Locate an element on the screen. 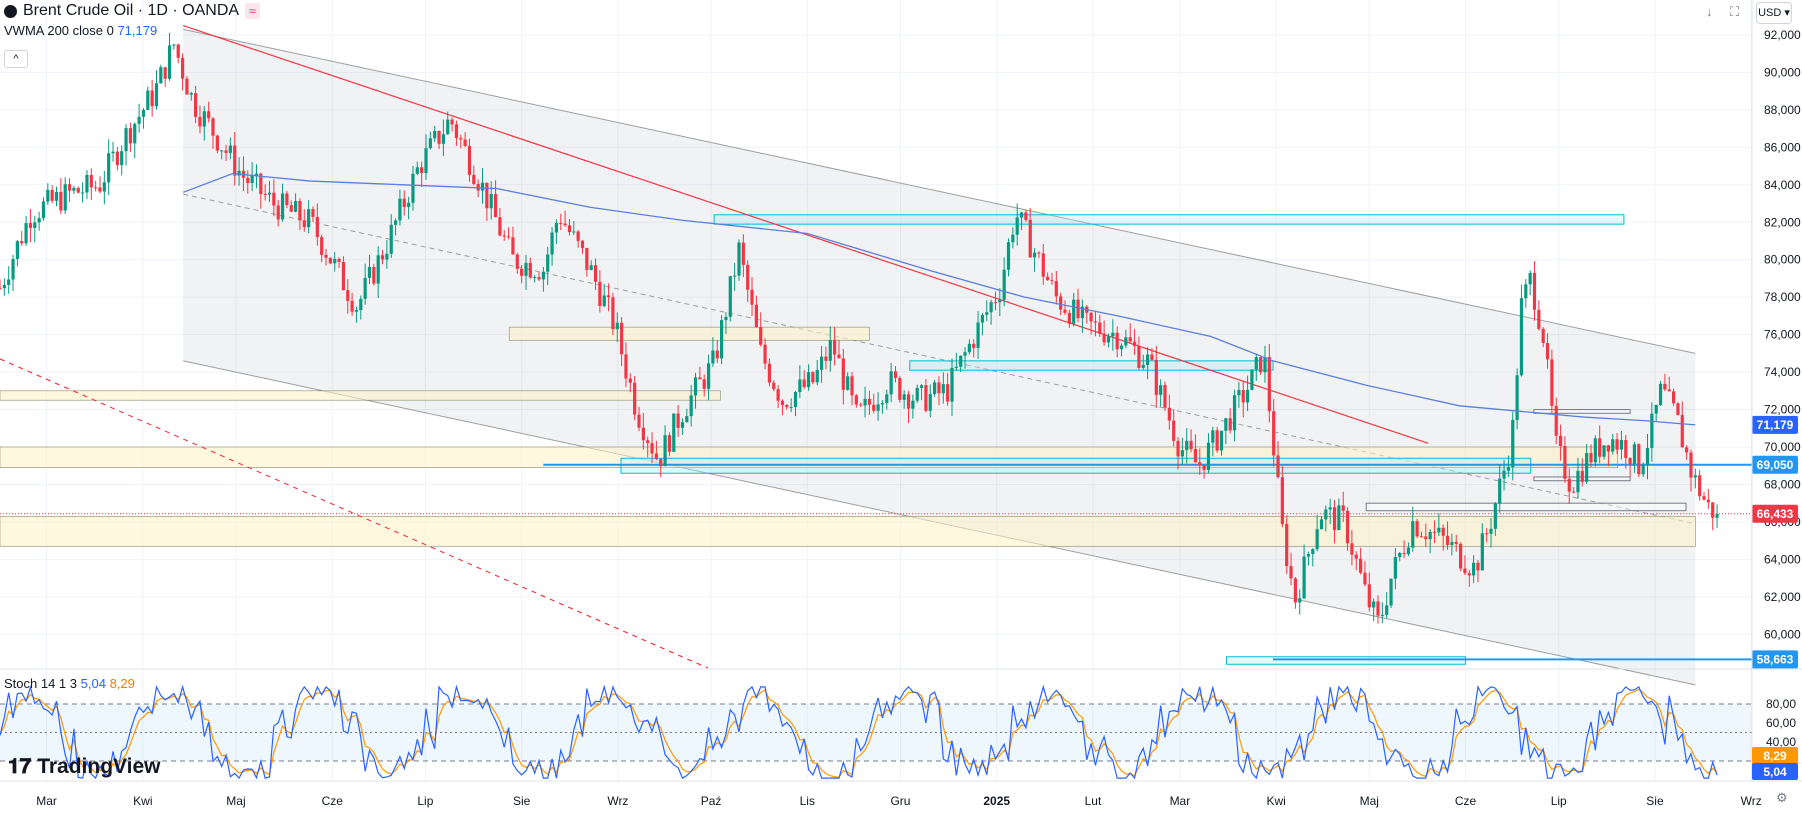  fullscreen-icon: ⛶ is located at coordinates (1735, 11).